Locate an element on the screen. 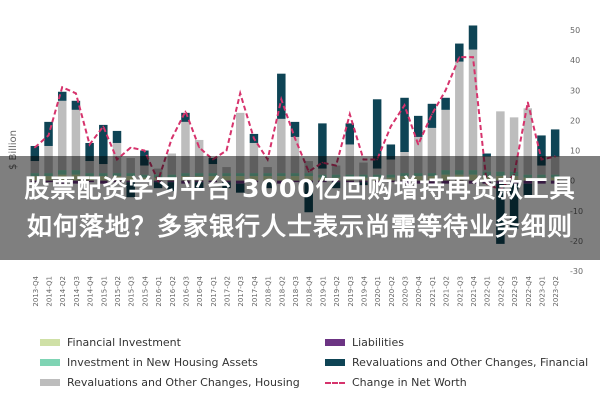  x-tick-label: 2020-Q1 is located at coordinates (378, 291).